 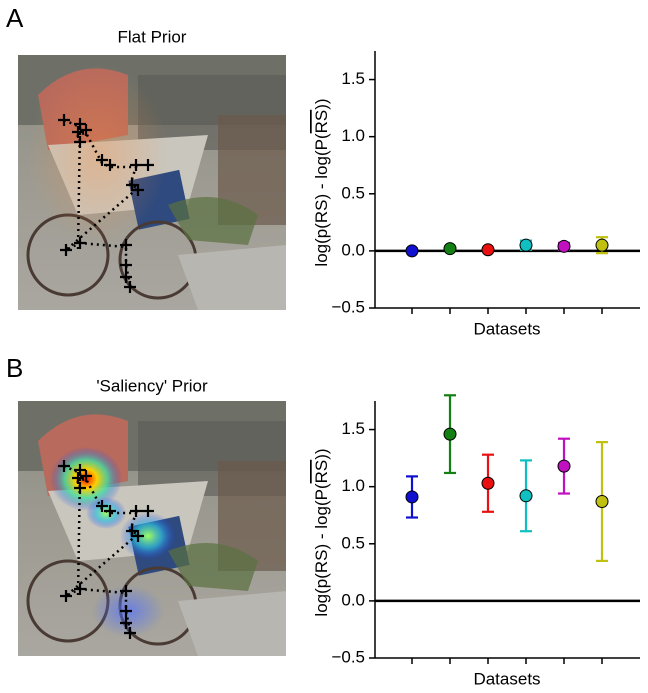 I want to click on image-title: Flat Prior, so click(x=152, y=36).